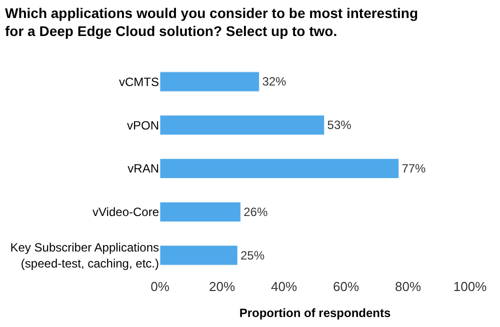 The height and width of the screenshot is (327, 500). What do you see at coordinates (315, 313) in the screenshot?
I see `x-axis-title: Proportion of respondents` at bounding box center [315, 313].